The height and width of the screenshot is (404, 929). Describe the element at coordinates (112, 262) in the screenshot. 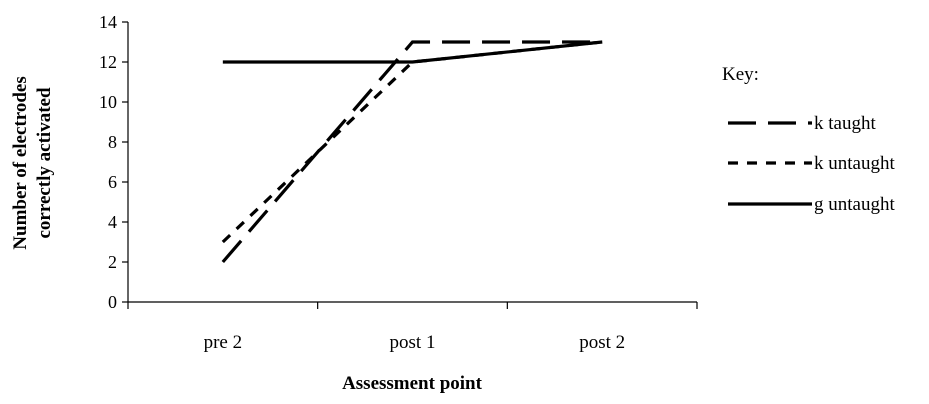

I see `y-tick-label: 2` at that location.